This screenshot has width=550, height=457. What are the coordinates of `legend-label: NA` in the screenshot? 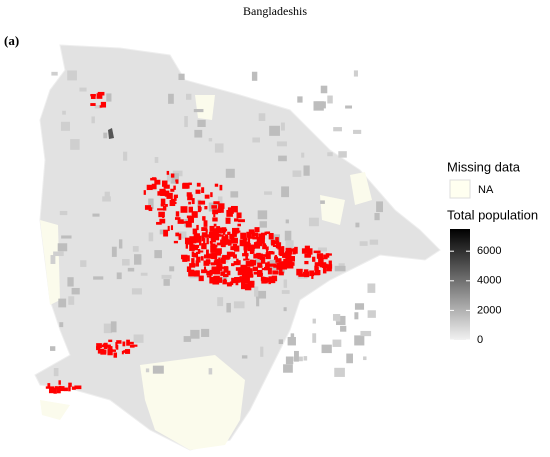 It's located at (486, 190).